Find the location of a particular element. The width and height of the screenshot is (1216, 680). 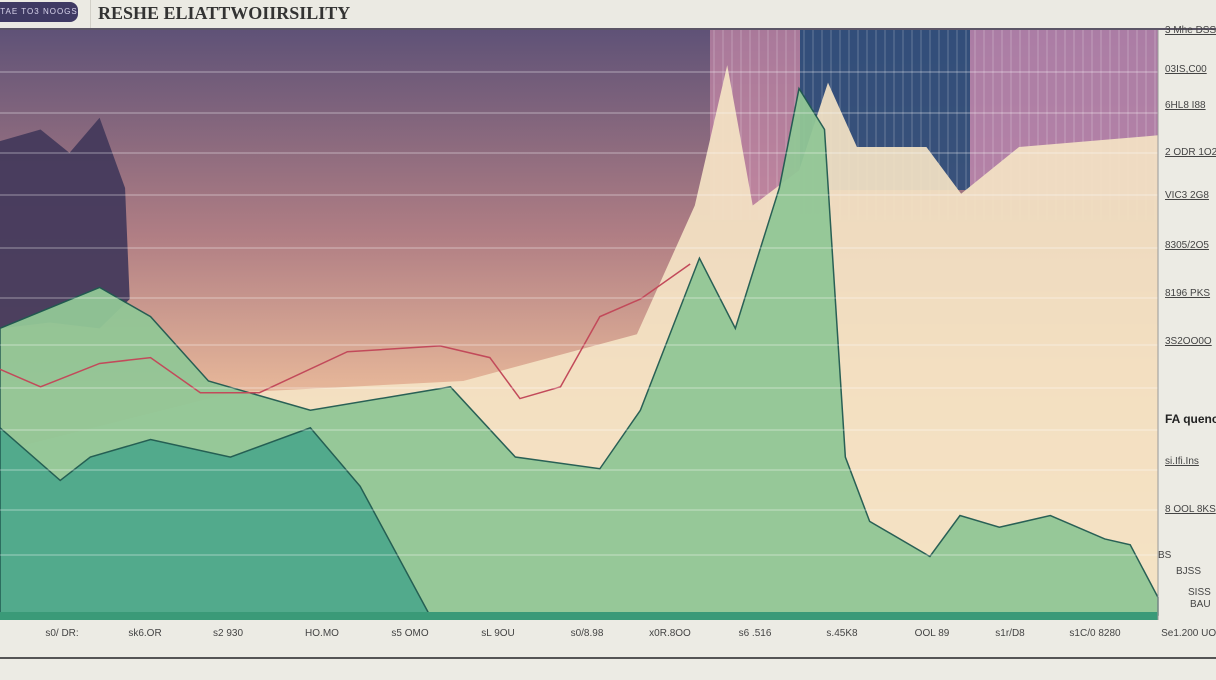

y-tick-label: 8196 PKS is located at coordinates (1188, 293).